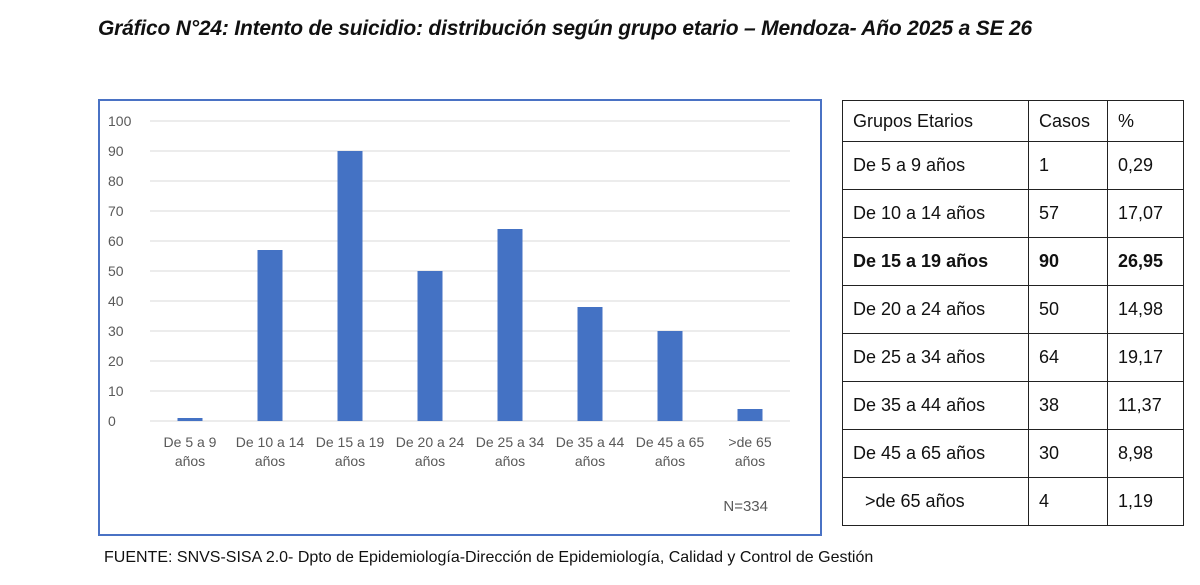 Image resolution: width=1200 pixels, height=585 pixels. Describe the element at coordinates (935, 309) in the screenshot. I see `group-cell: De 20 a 24 años` at that location.